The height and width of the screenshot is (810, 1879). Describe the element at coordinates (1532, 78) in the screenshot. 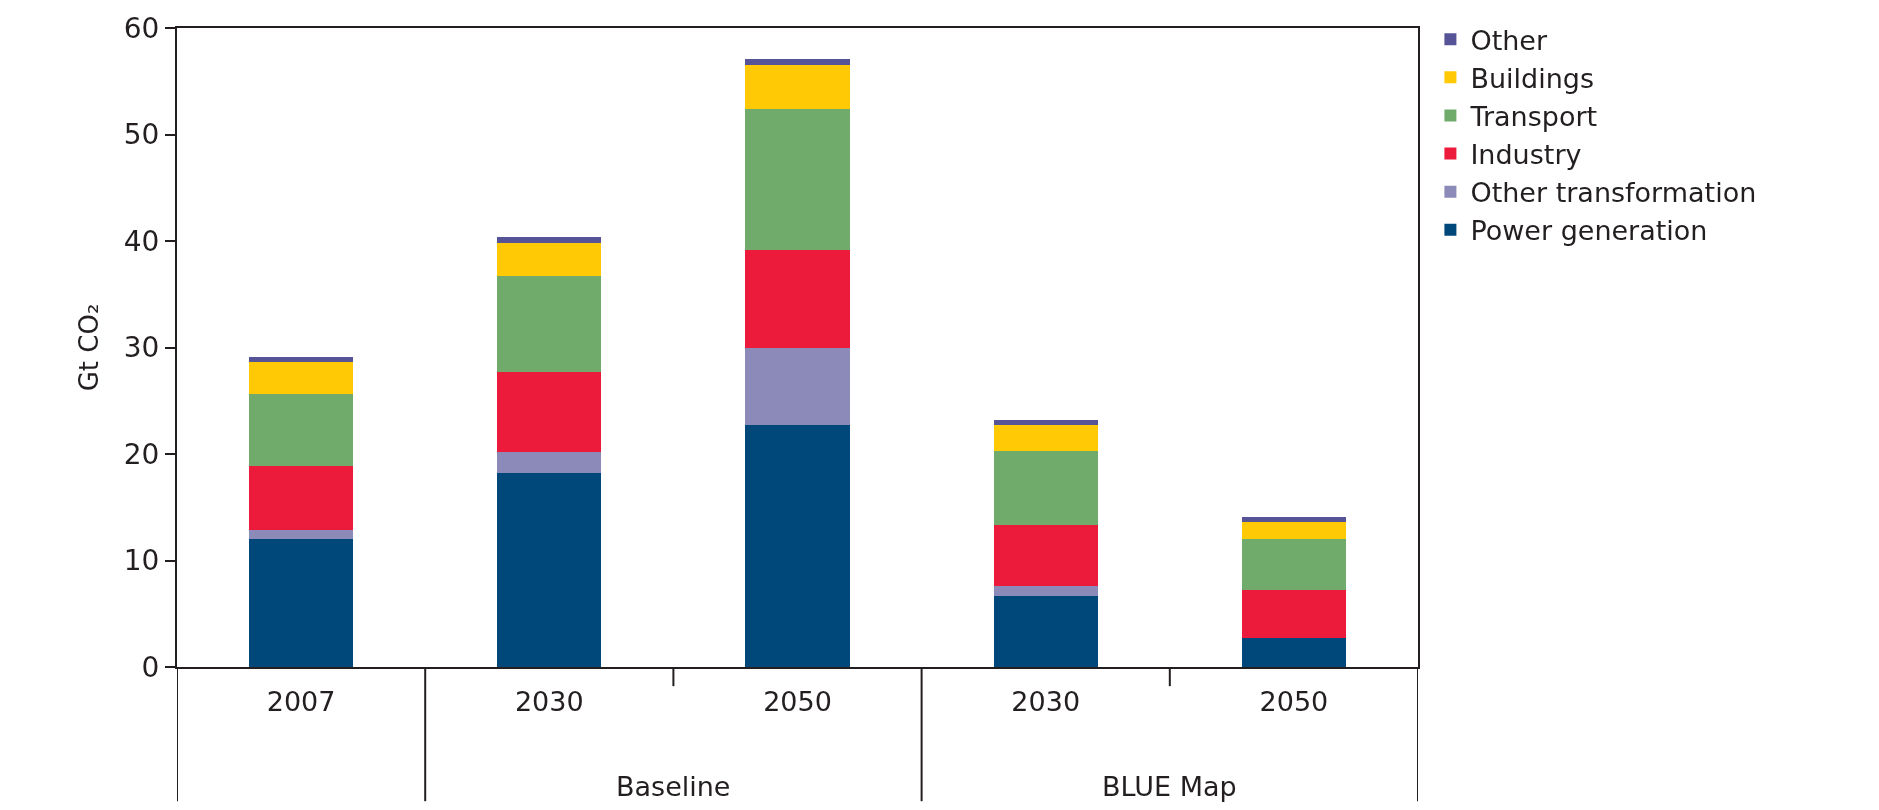

I see `legend-label: Buildings` at that location.